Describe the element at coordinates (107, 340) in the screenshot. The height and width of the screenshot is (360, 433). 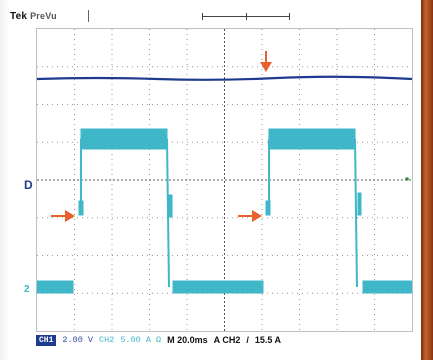
I see `ch2-label: CH2` at that location.